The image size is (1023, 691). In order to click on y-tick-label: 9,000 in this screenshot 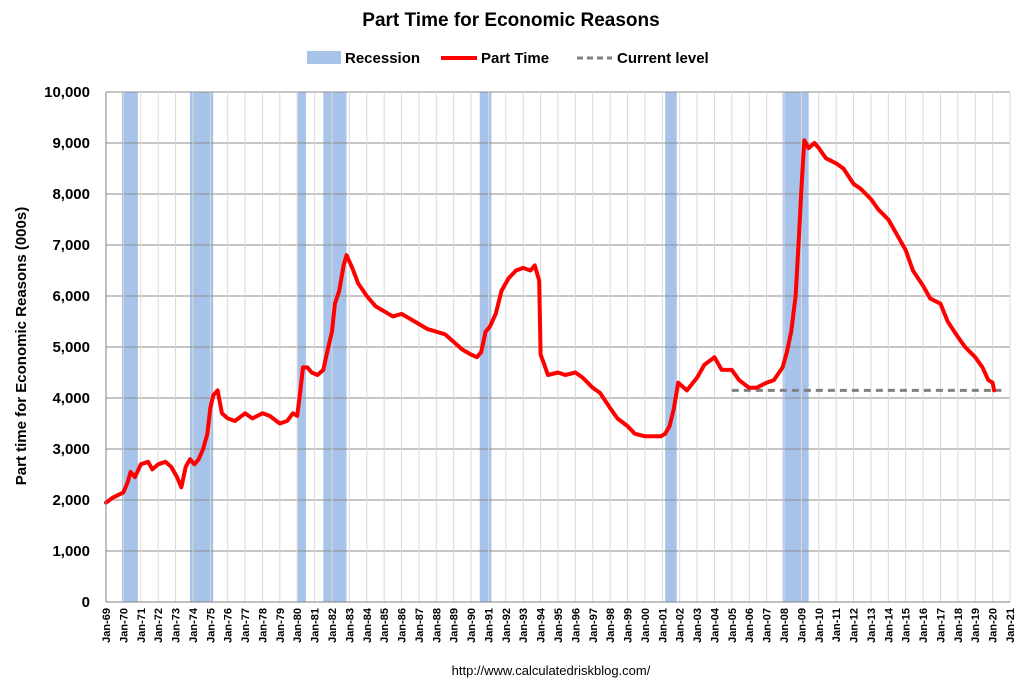, I will do `click(71, 143)`.